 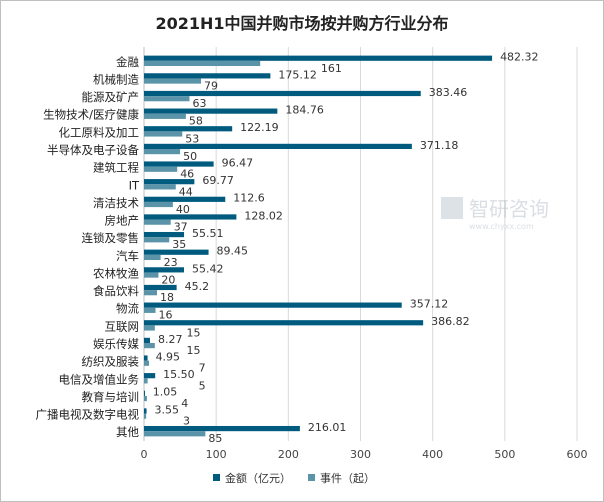 I want to click on data-label: 216.01, so click(x=327, y=427).